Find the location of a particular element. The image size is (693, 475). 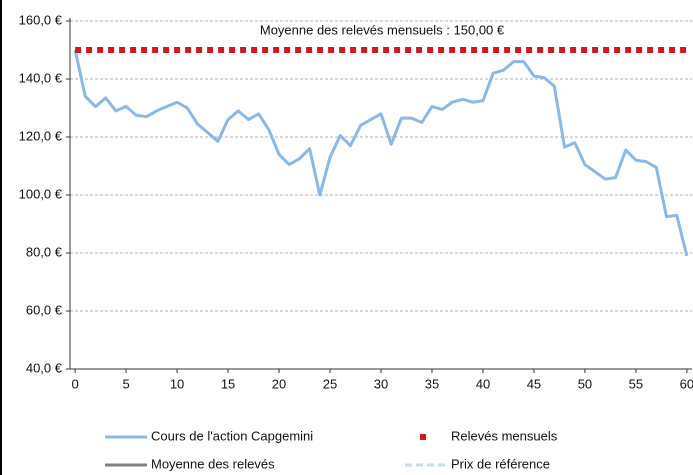

x-tick-label: 25 is located at coordinates (330, 383).